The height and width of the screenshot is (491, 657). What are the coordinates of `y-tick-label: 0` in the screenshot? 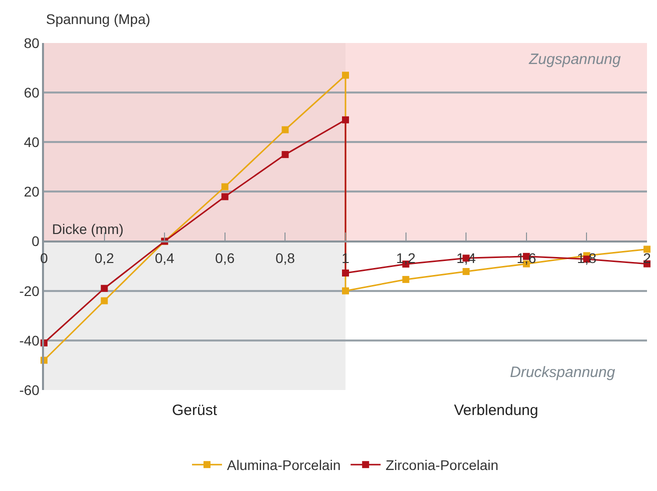 It's located at (36, 241).